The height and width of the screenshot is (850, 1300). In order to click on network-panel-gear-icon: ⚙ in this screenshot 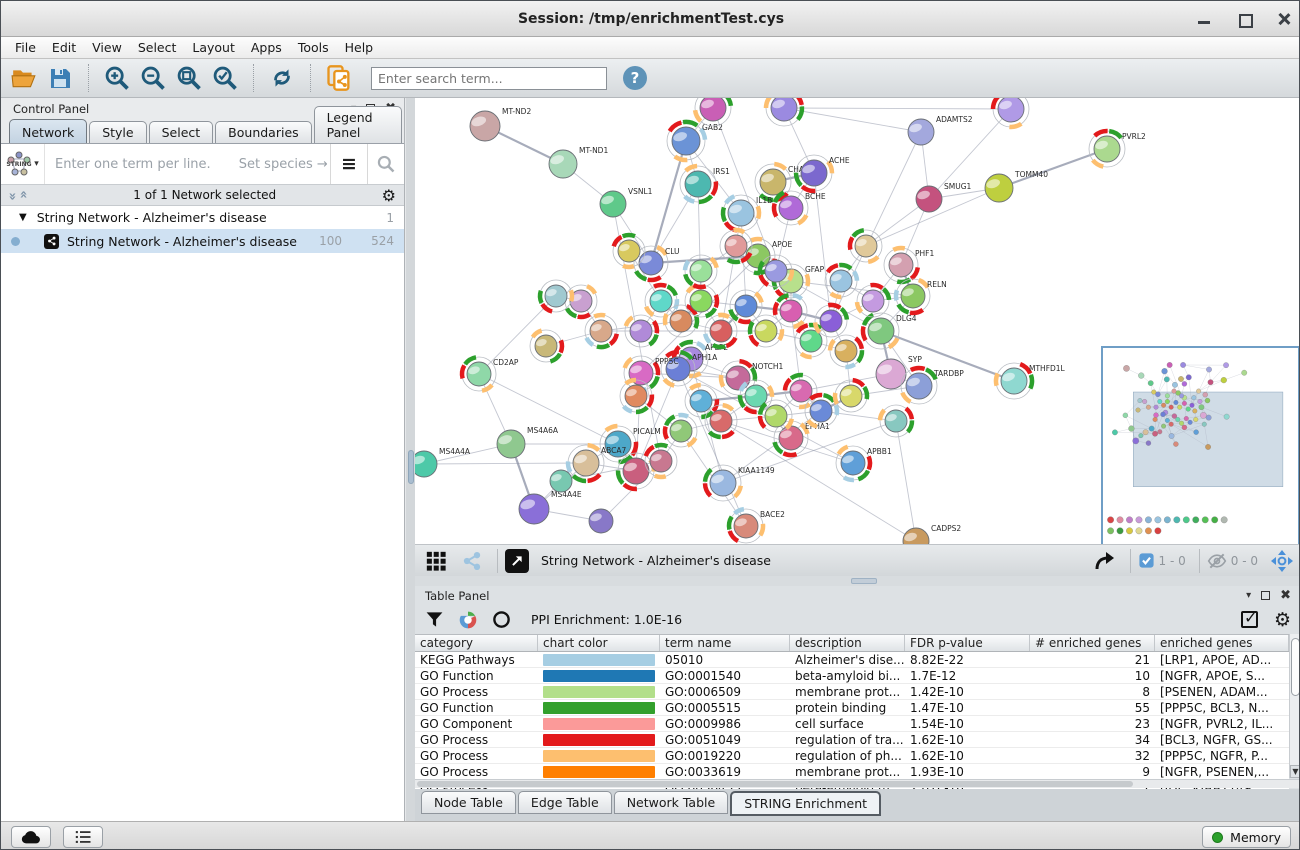, I will do `click(388, 195)`.